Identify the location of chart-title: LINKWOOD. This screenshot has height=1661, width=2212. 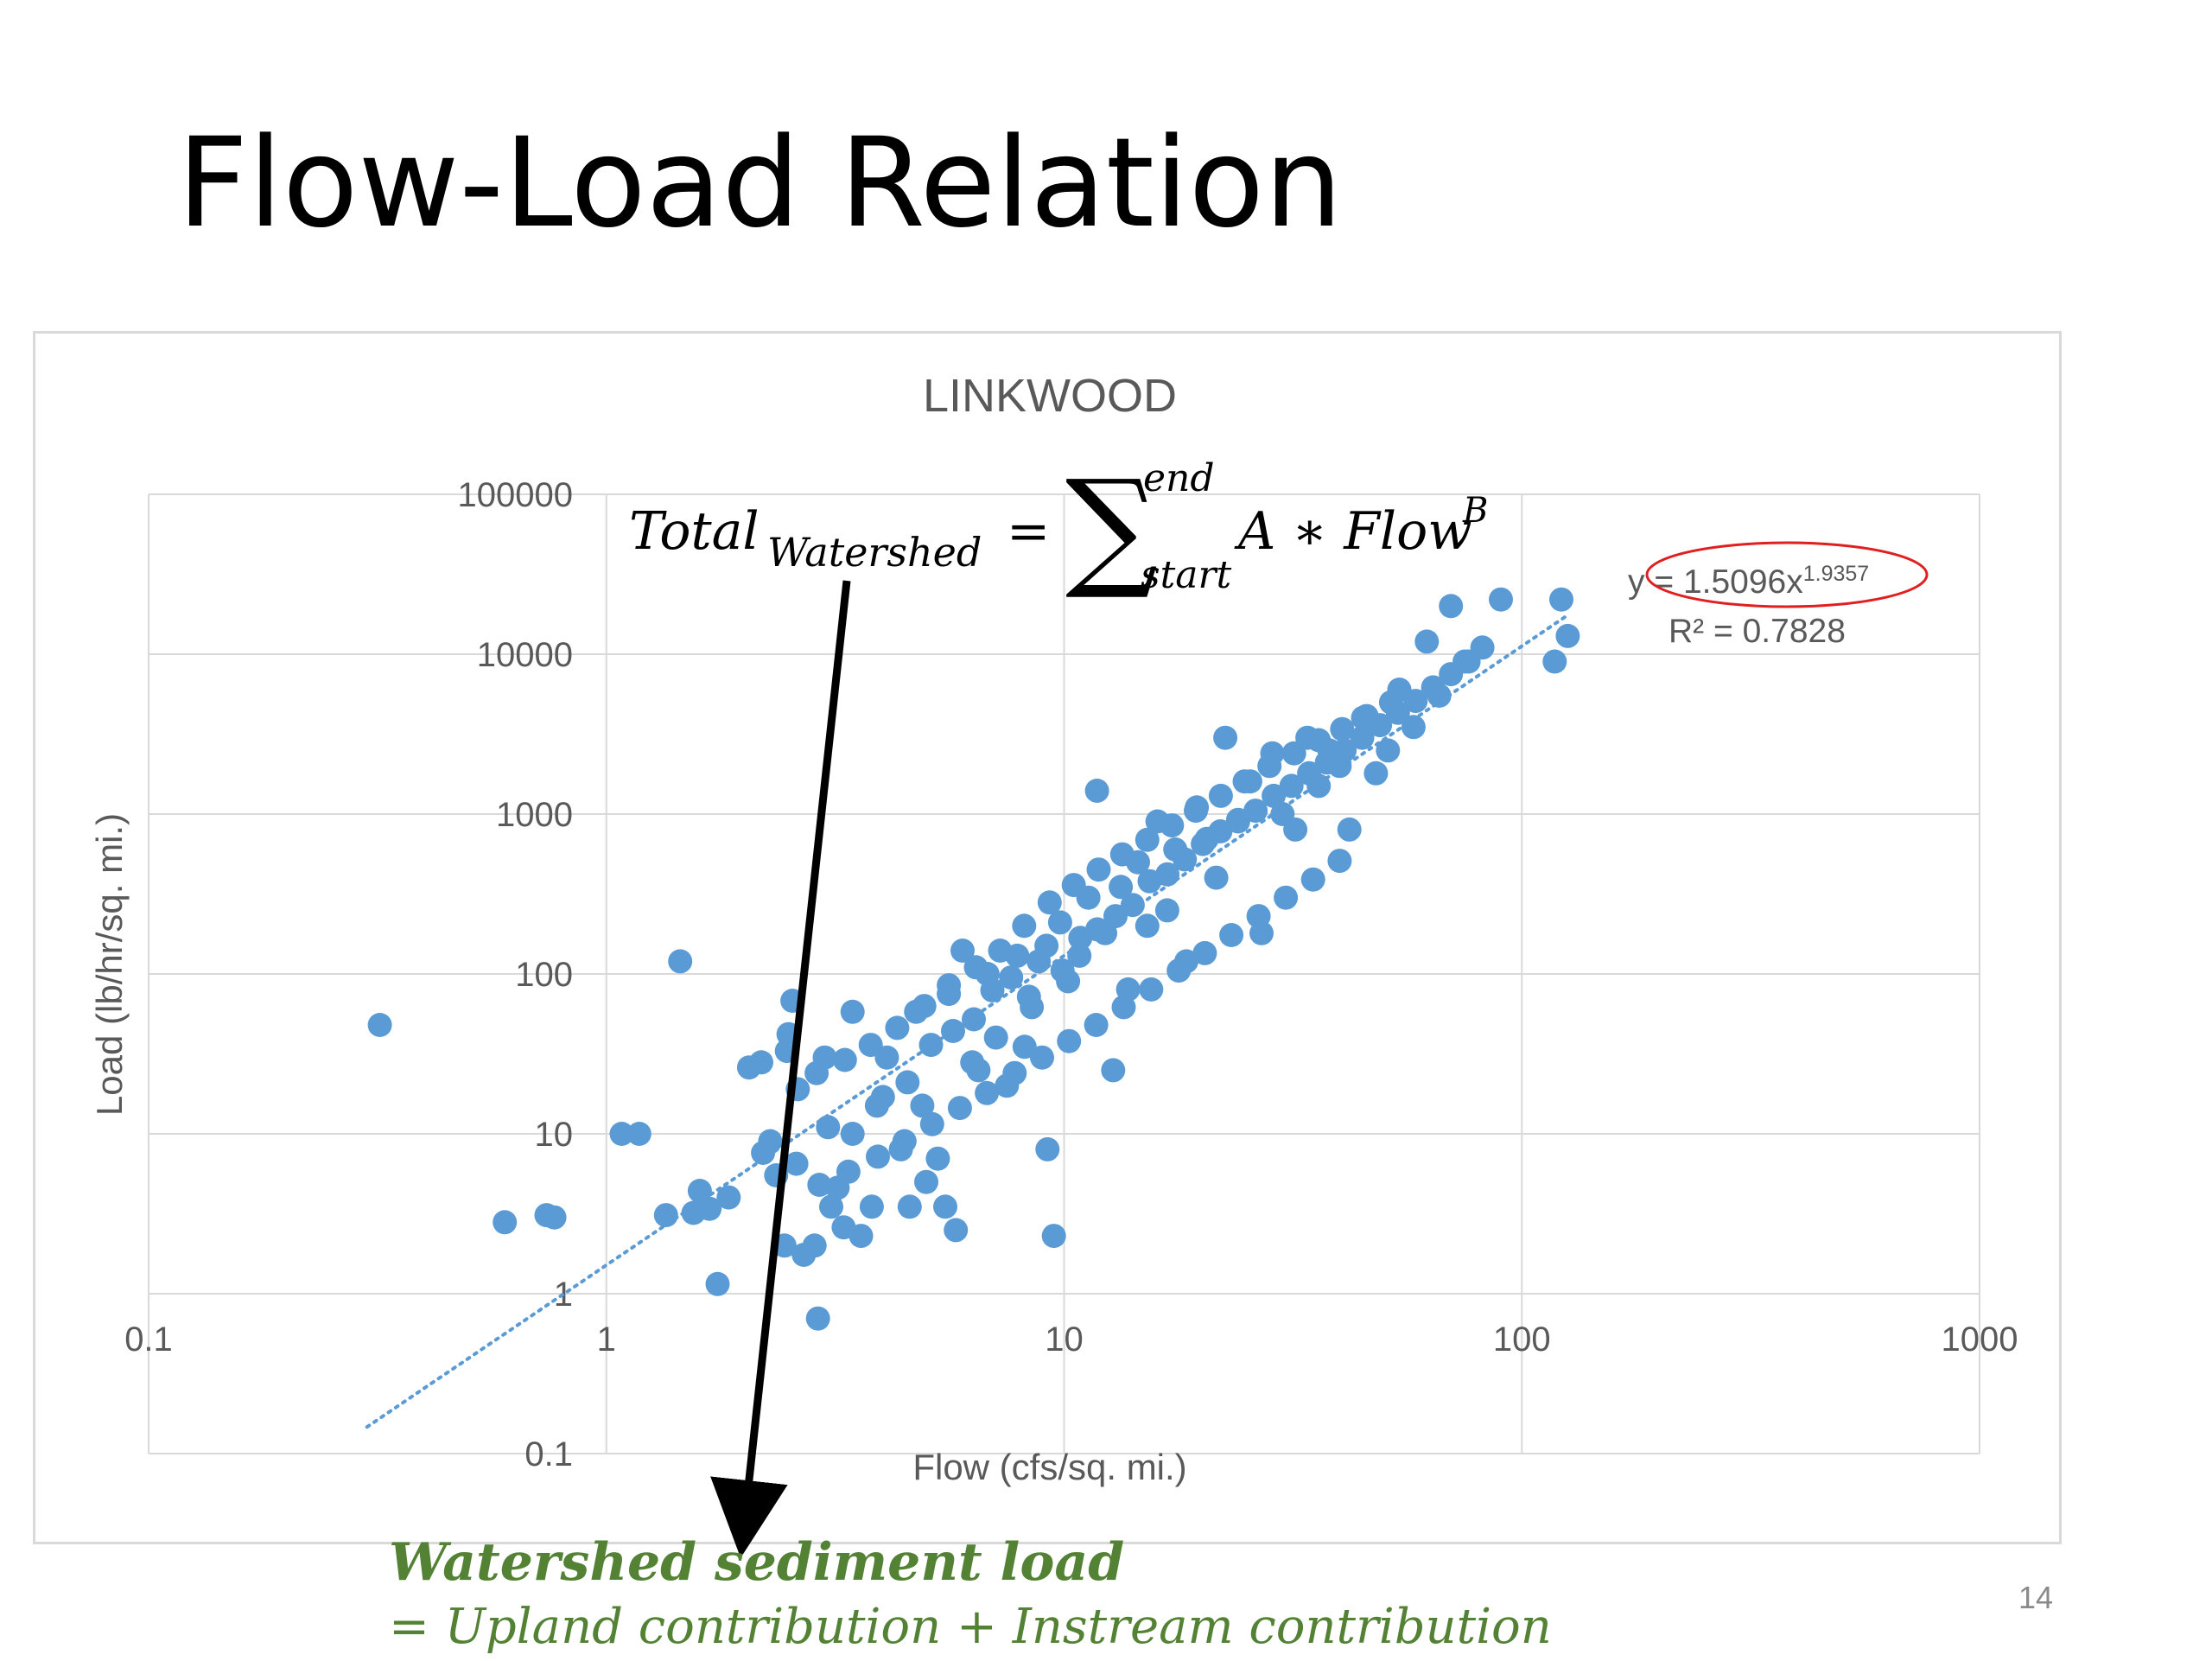
(1050, 396).